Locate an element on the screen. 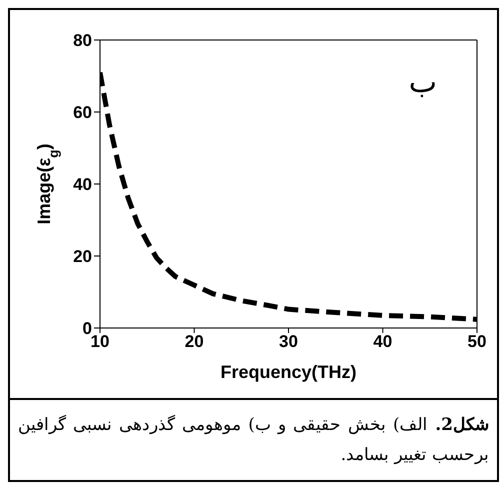 The height and width of the screenshot is (501, 503). x-tick-label: 20 is located at coordinates (194, 342).